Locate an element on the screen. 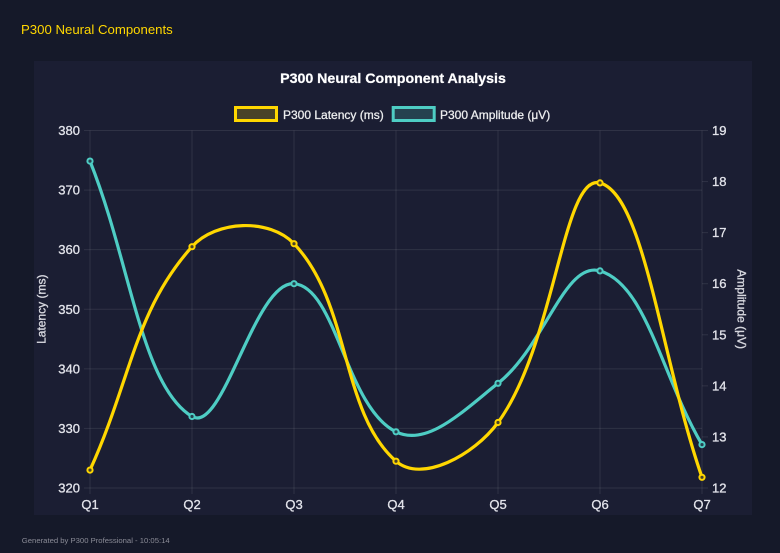 This screenshot has width=780, height=553. svg-text: P300 Amplitude (μV) is located at coordinates (495, 115).